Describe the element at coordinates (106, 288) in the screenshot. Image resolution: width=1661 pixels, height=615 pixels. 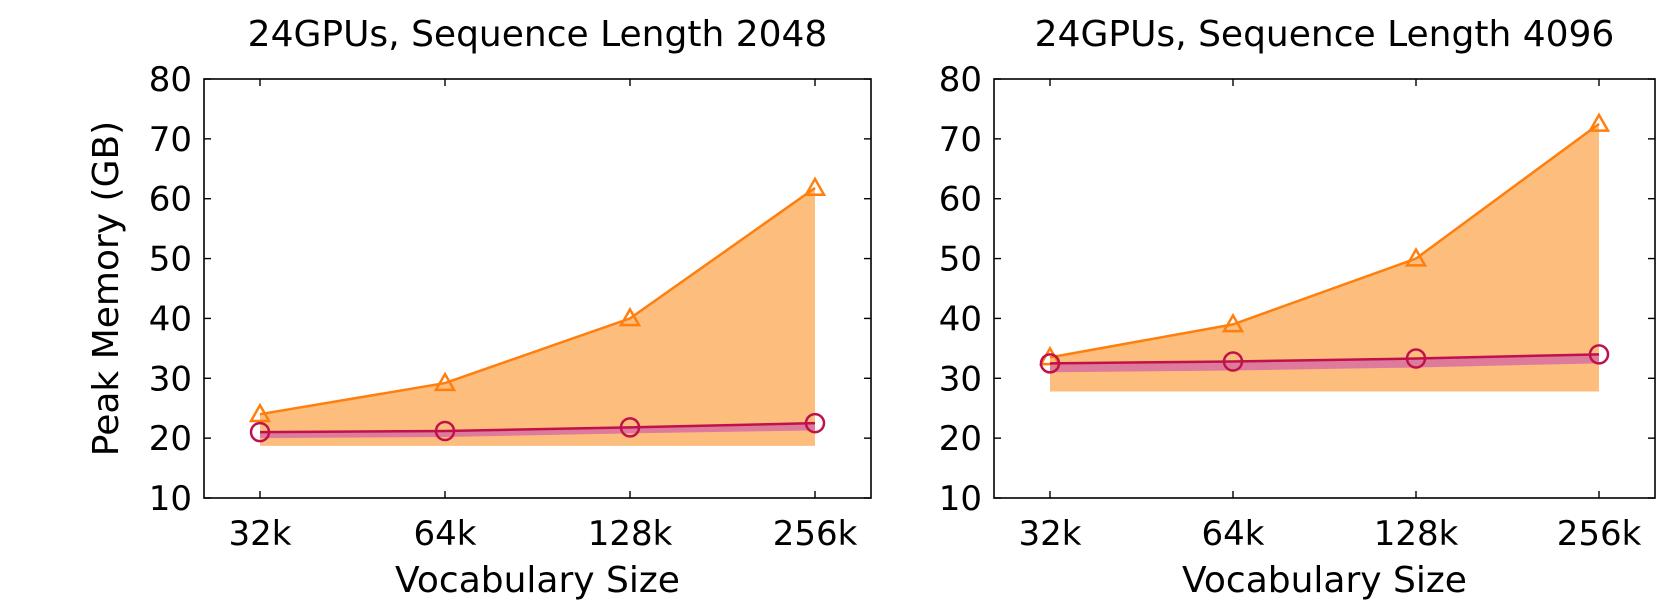
I see `y-axis-label: Peak Memory (GB)` at that location.